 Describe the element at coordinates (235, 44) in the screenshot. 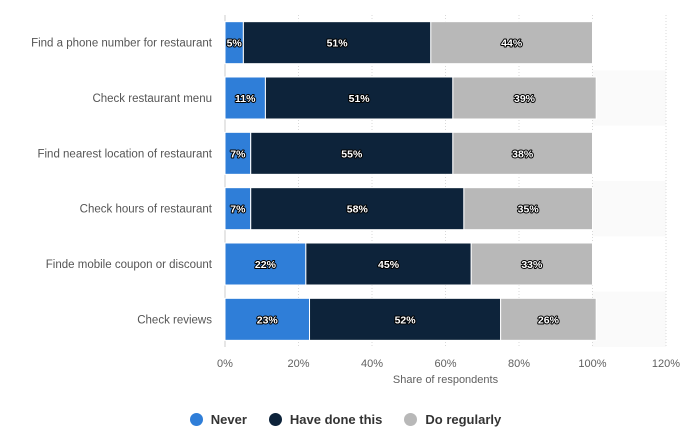

I see `data-label: 5%` at that location.